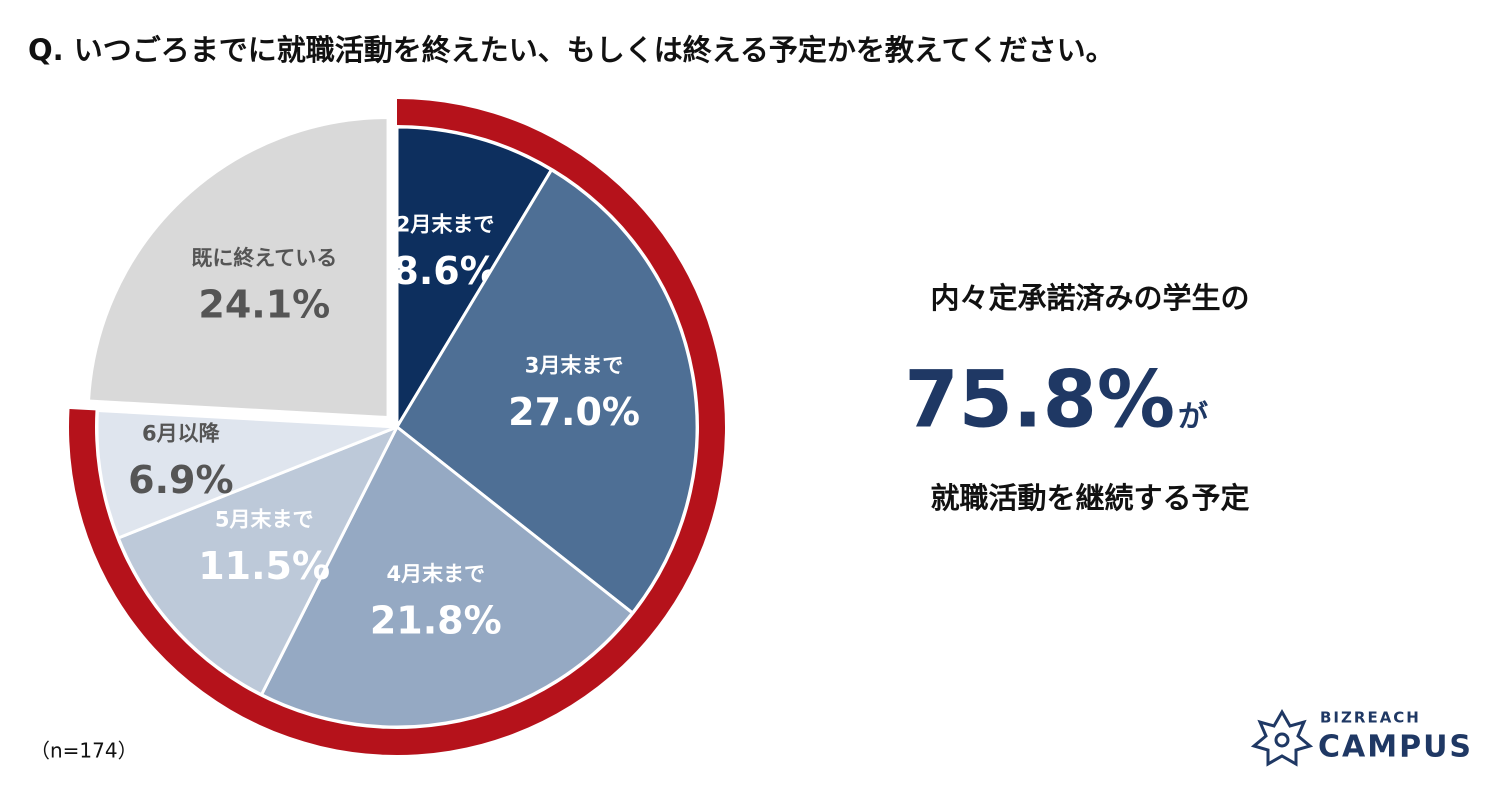 Image resolution: width=1500 pixels, height=788 pixels. What do you see at coordinates (435, 574) in the screenshot?
I see `slice-category-label: 4月末まで` at bounding box center [435, 574].